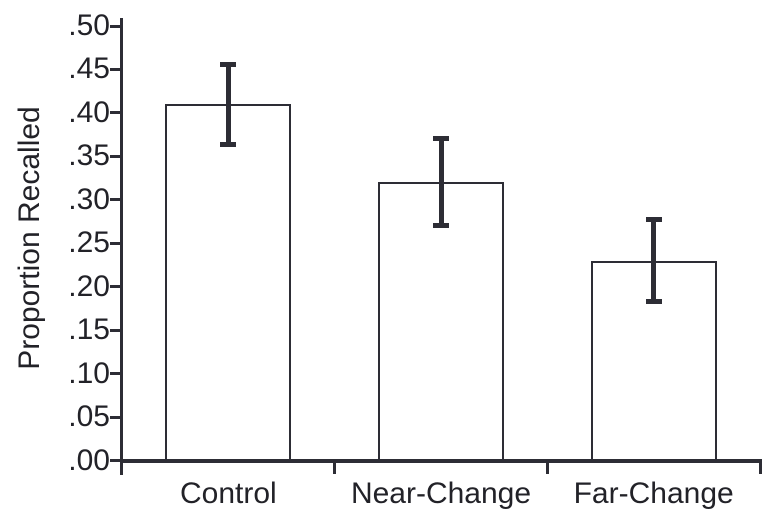  What do you see at coordinates (89, 373) in the screenshot?
I see `y-tick-label: .10` at bounding box center [89, 373].